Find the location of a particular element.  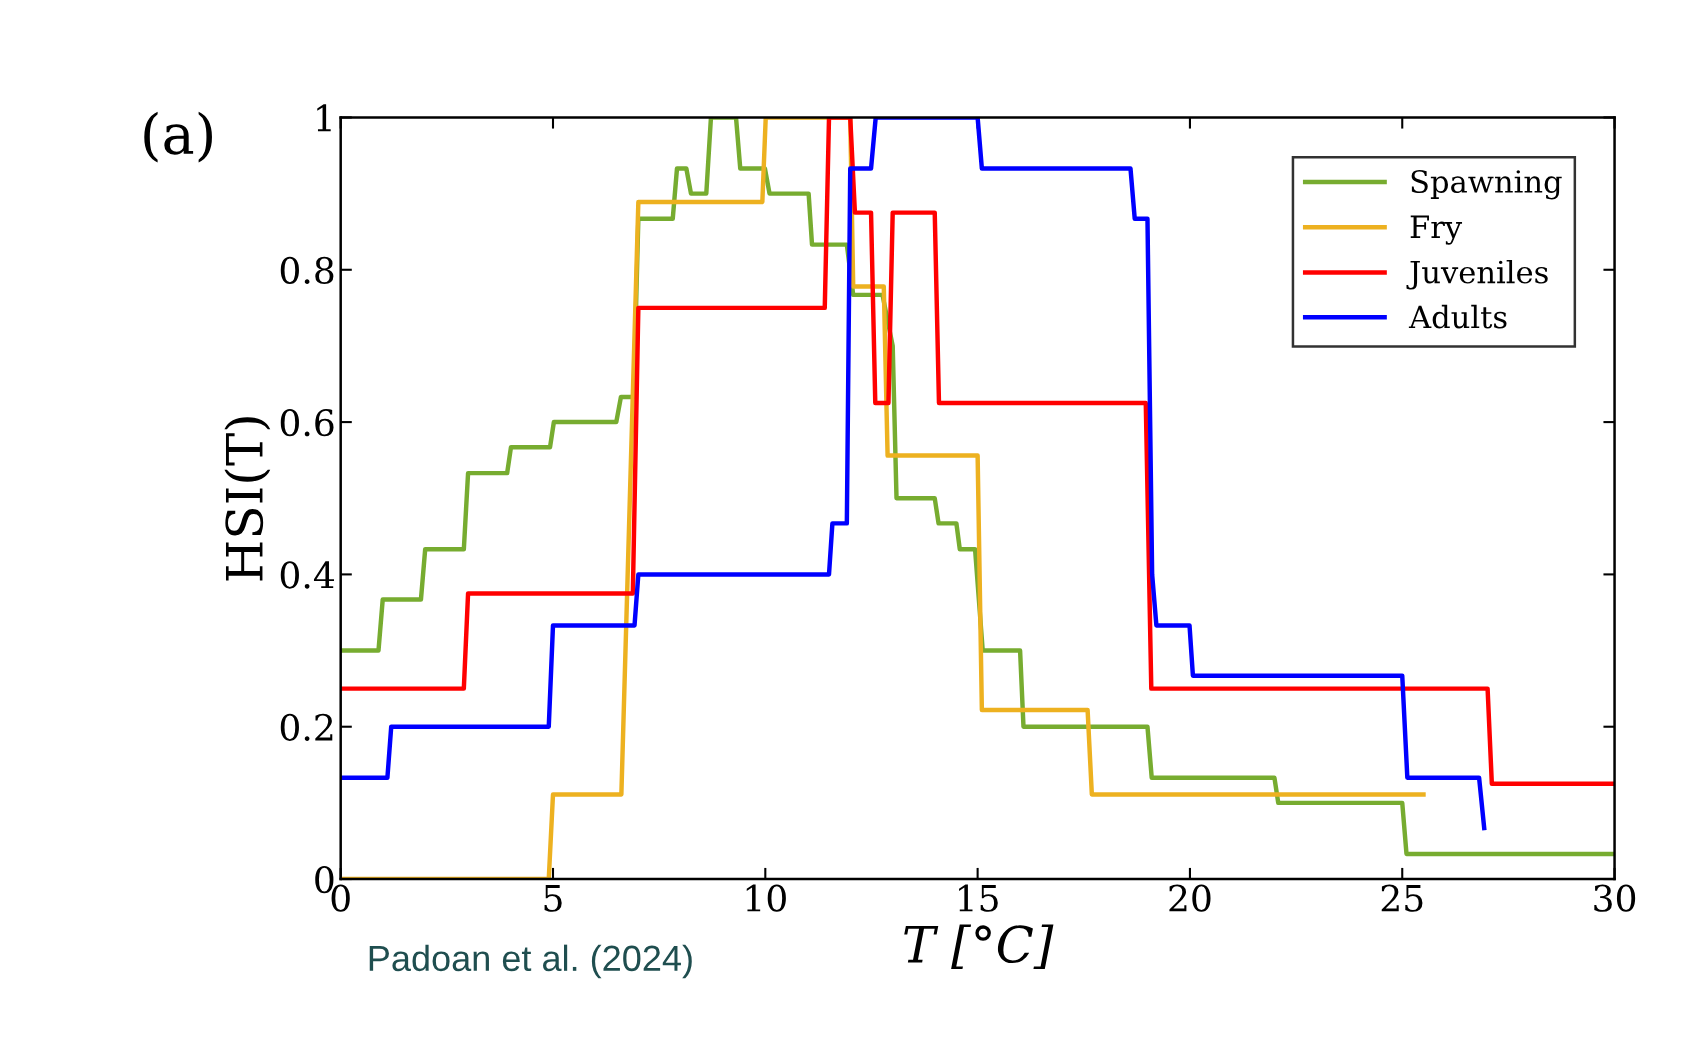

text: Padoan et al. (2024) is located at coordinates (530, 961).